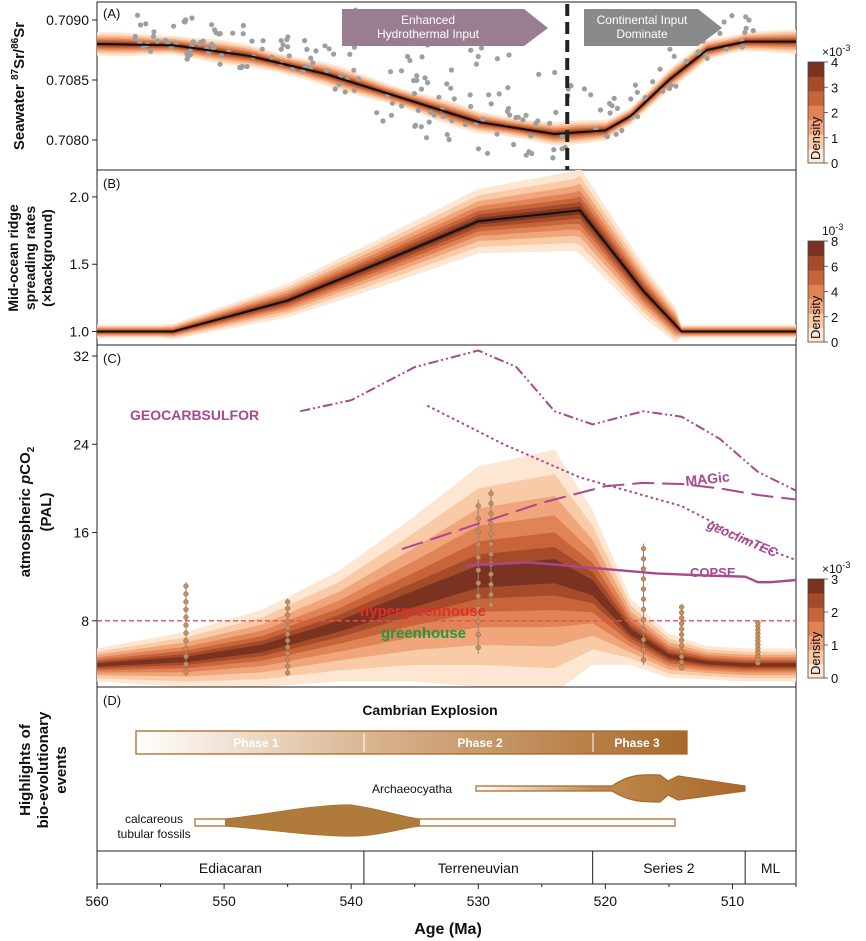  Describe the element at coordinates (446, 867) in the screenshot. I see `stage-bar-frame` at that location.